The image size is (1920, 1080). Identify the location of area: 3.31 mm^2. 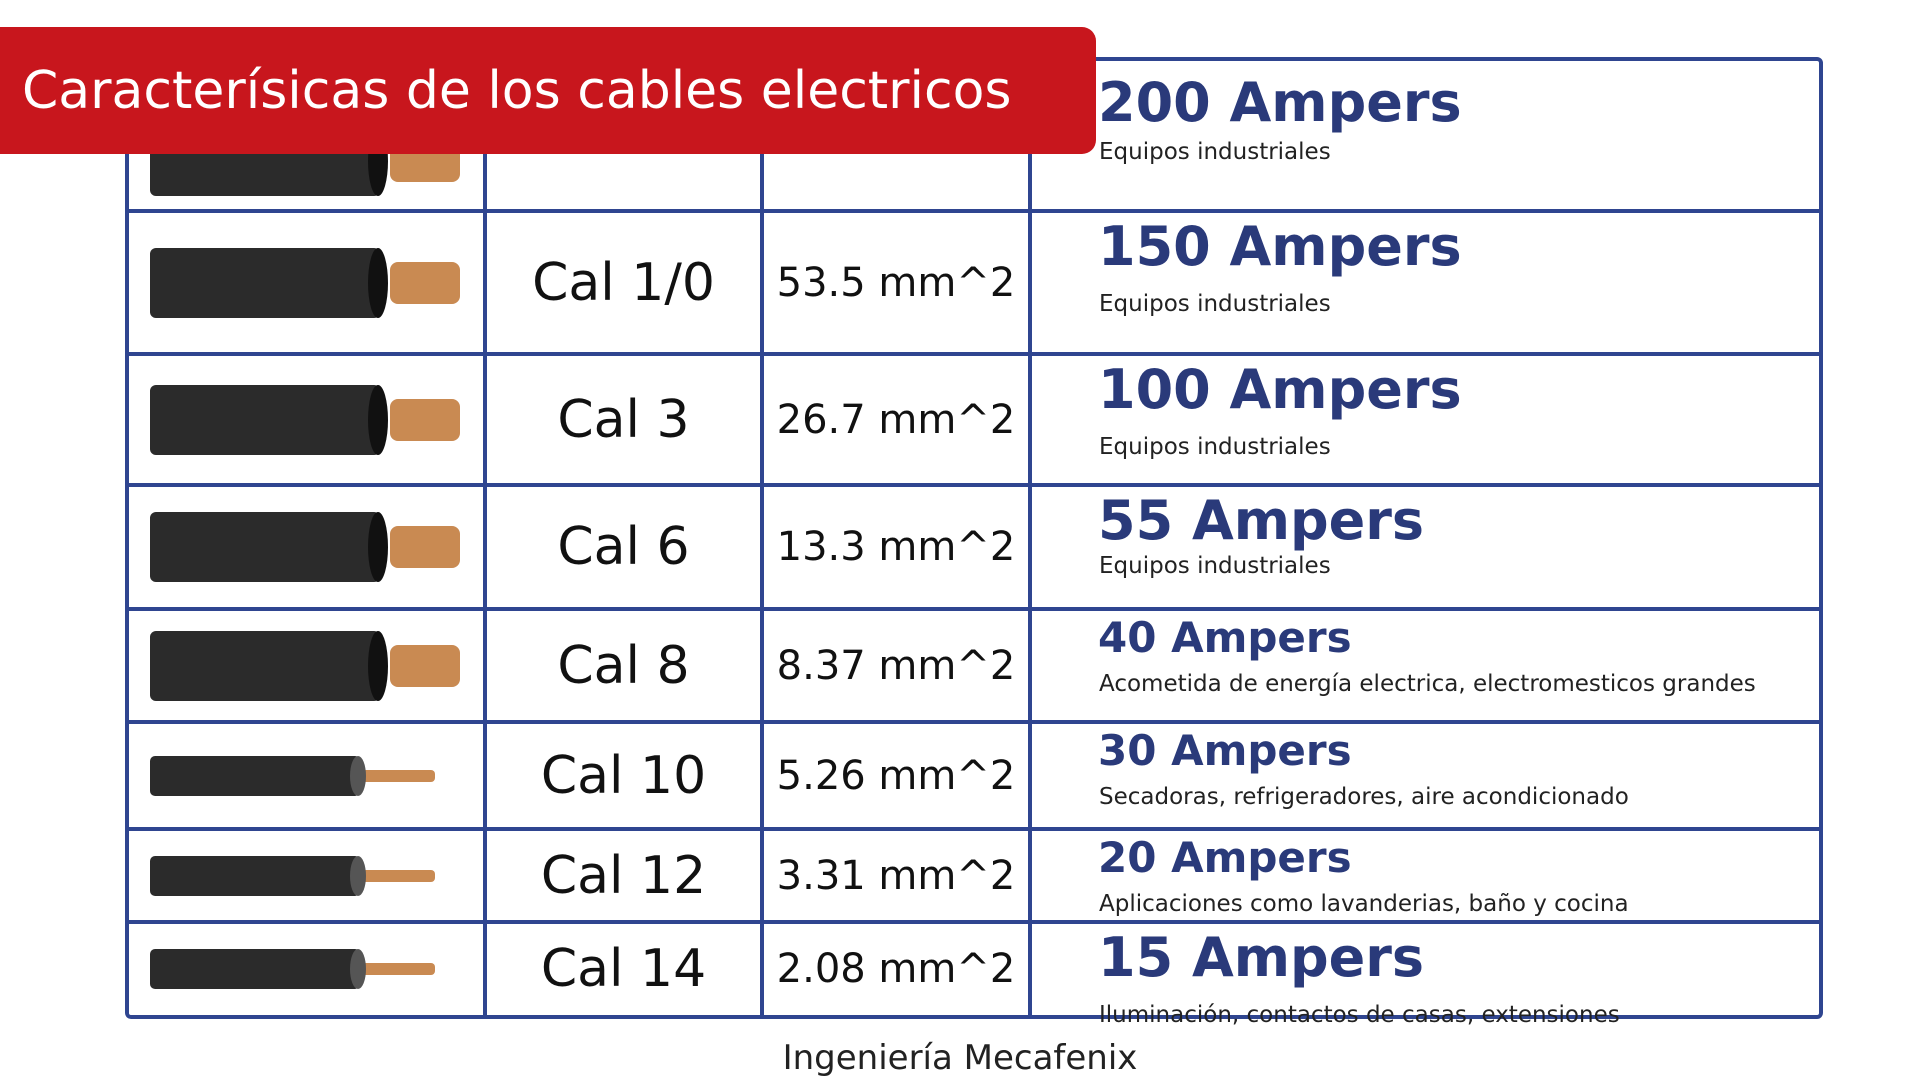
(896, 875).